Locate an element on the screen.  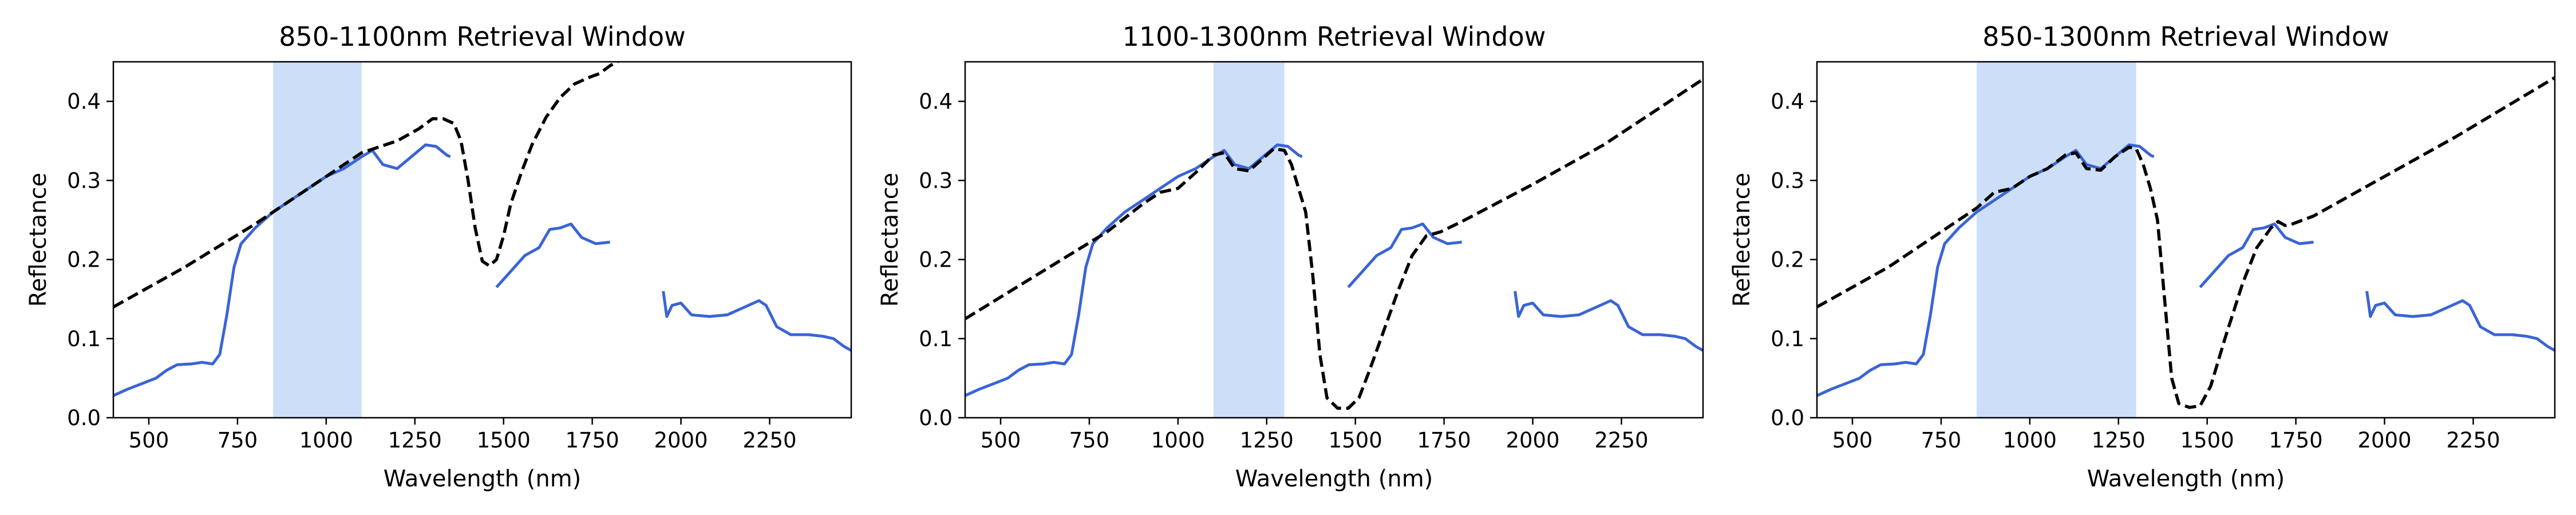
chart-title: 850-1100nm Retrieval Window is located at coordinates (482, 36).